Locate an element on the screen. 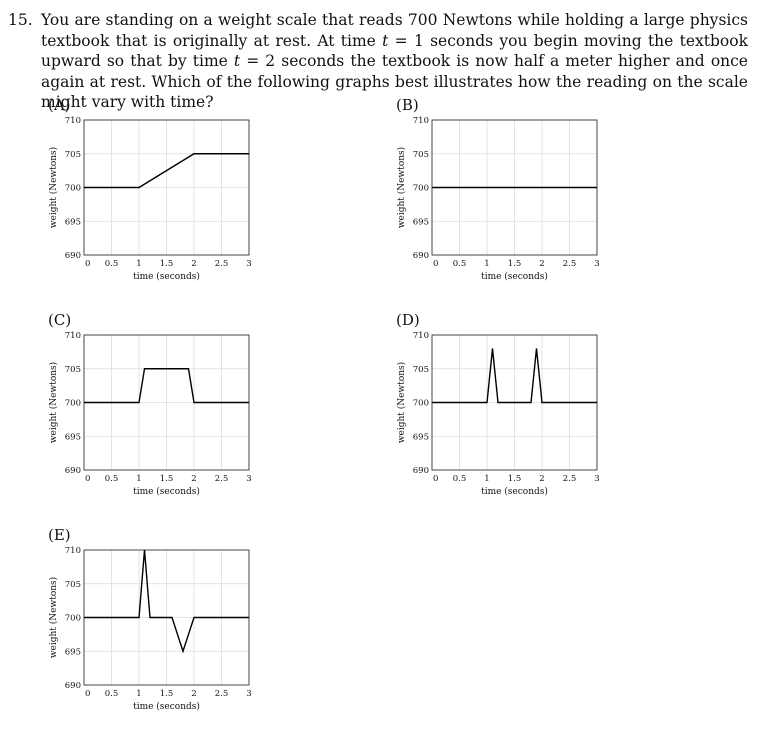  chart-option-label: (E) is located at coordinates (59, 535).